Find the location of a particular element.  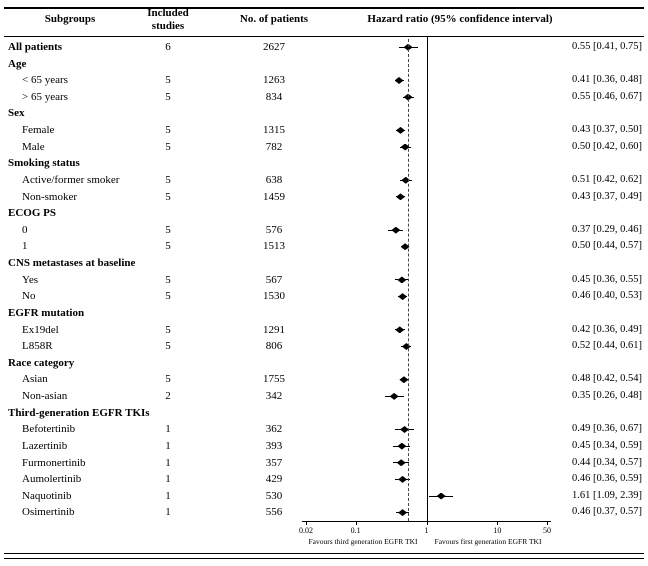

no-of-patients-value: 357 is located at coordinates (274, 462).